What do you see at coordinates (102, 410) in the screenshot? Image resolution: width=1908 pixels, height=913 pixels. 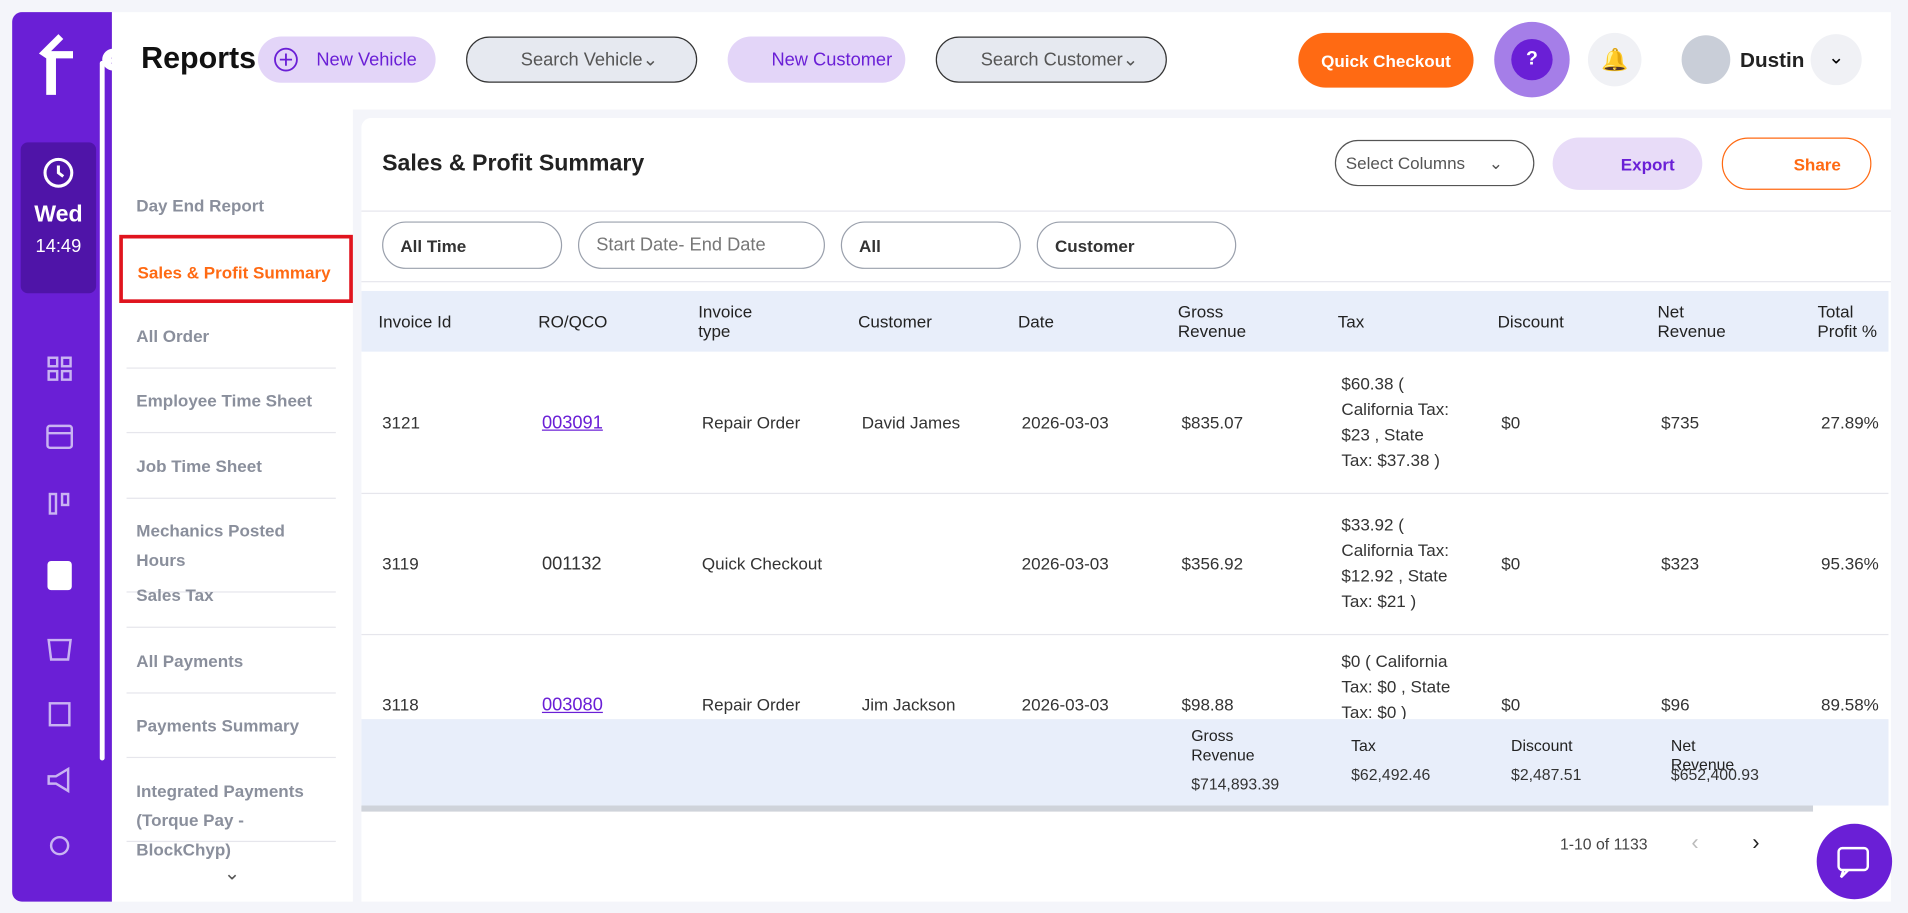 I see `scrollbar` at bounding box center [102, 410].